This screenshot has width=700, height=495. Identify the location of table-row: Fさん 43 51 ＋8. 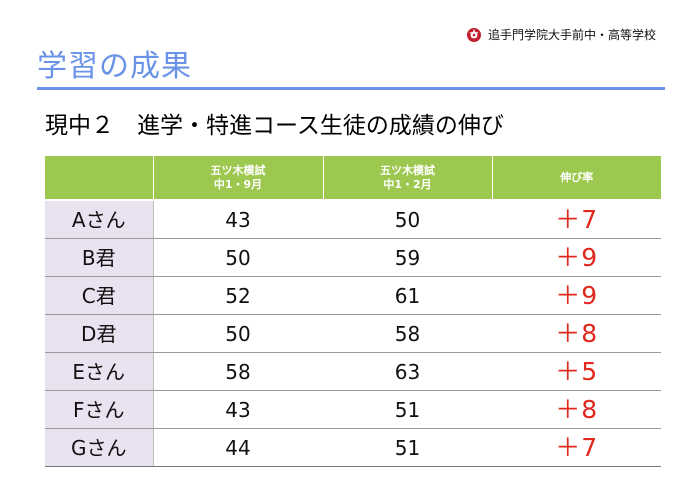
(353, 409).